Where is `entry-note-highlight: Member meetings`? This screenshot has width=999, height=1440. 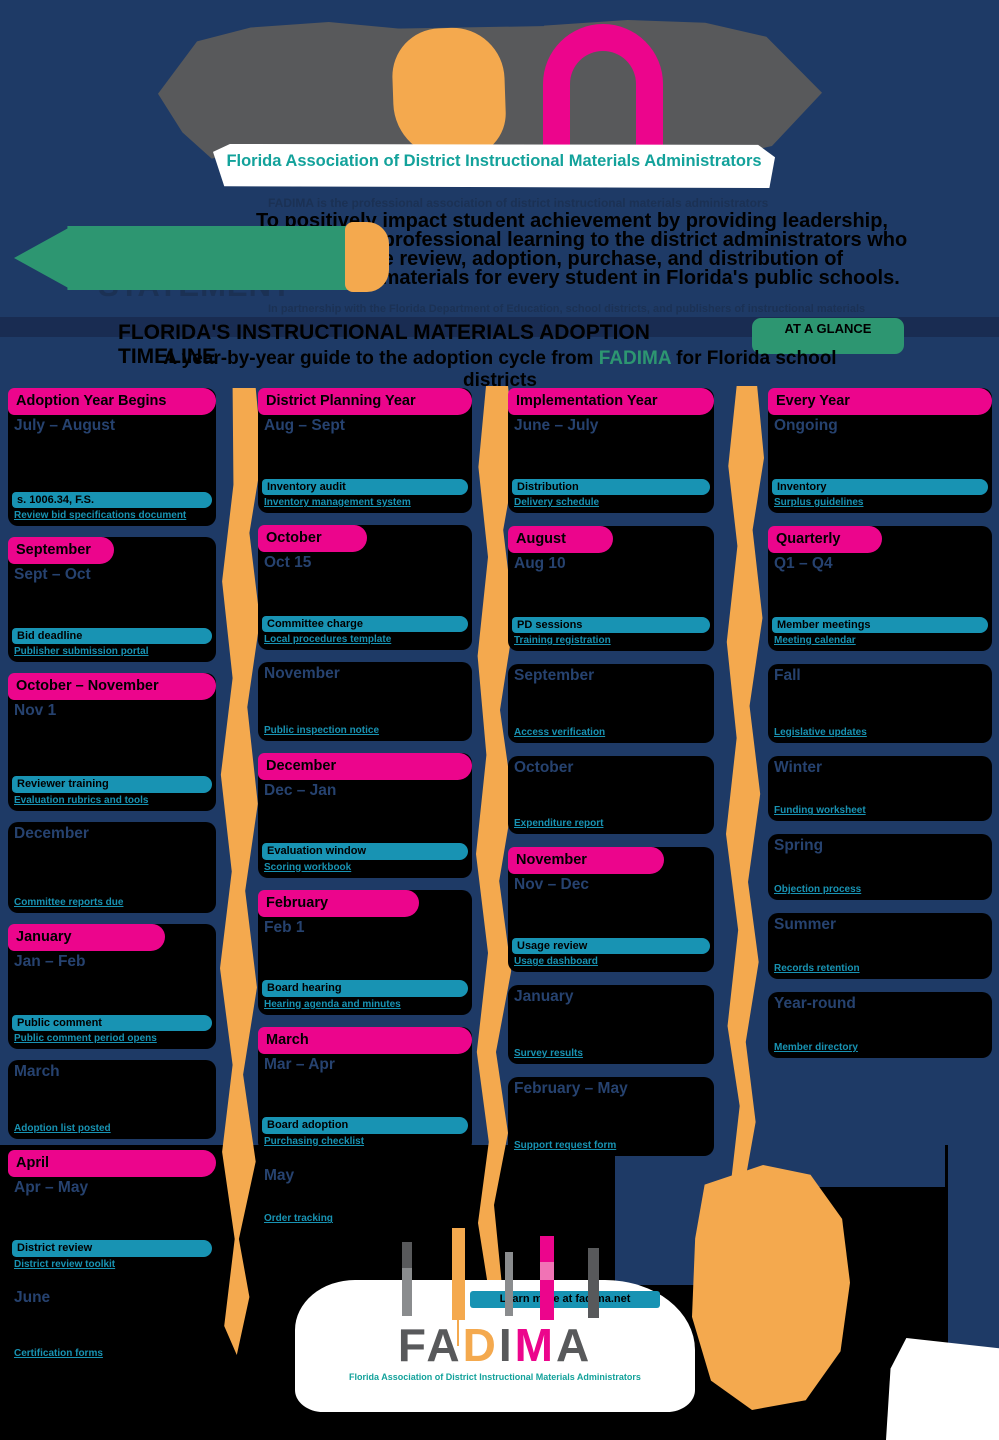 entry-note-highlight: Member meetings is located at coordinates (880, 624).